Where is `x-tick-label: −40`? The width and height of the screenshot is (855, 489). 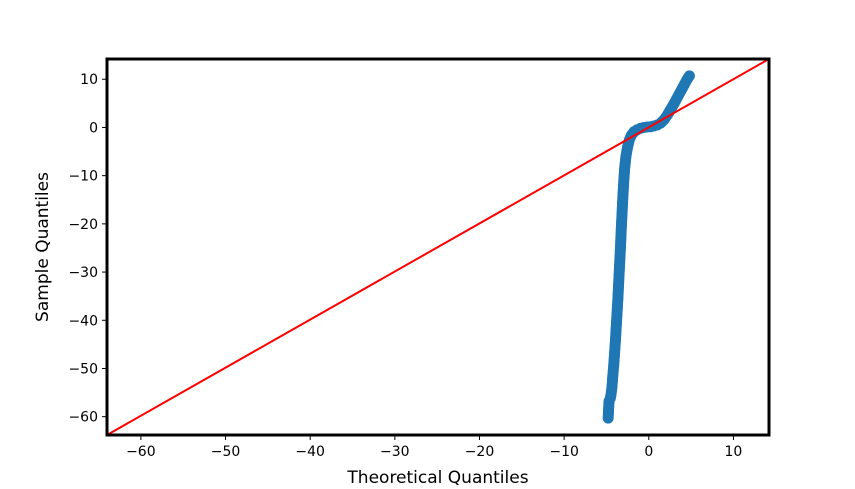
x-tick-label: −40 is located at coordinates (310, 452).